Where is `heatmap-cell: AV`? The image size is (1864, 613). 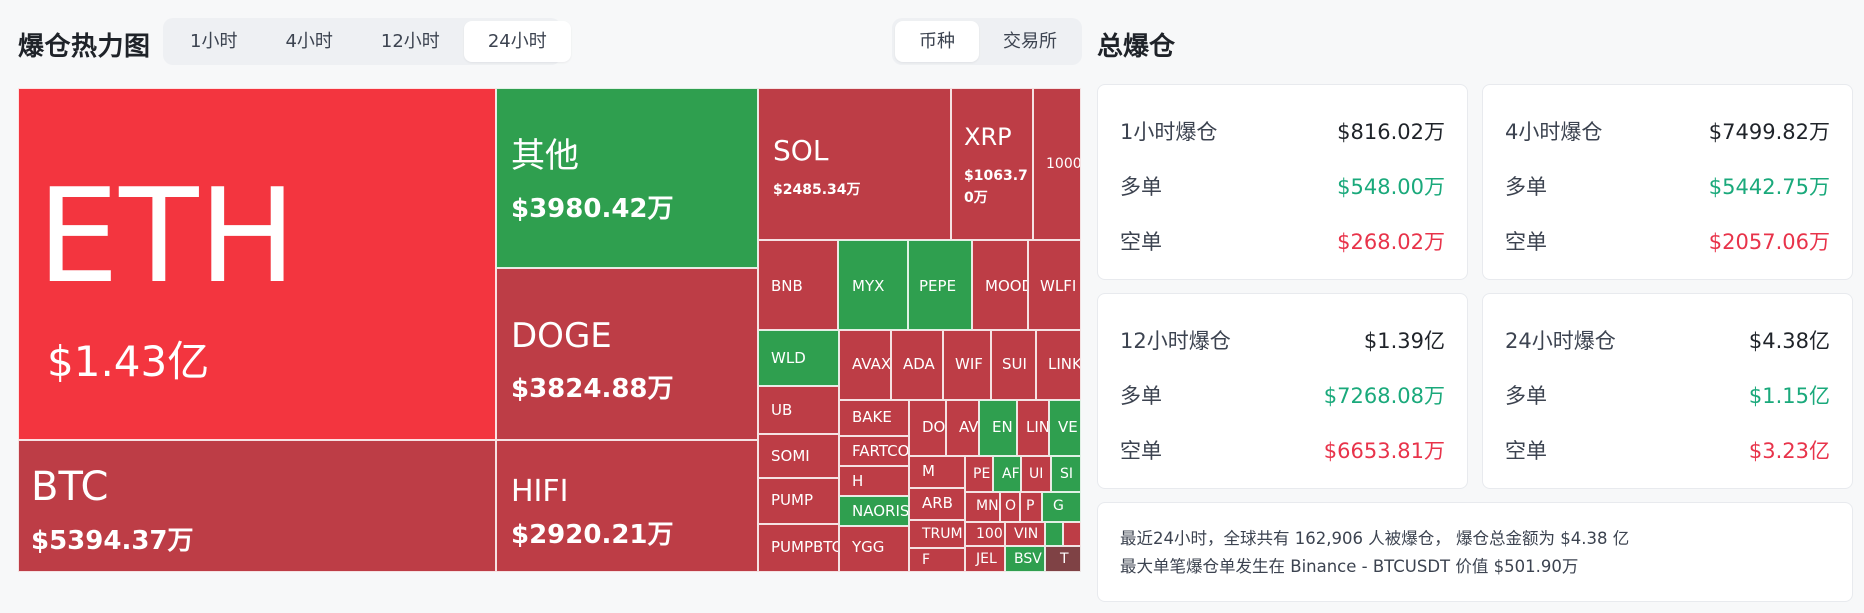 heatmap-cell: AV is located at coordinates (962, 428).